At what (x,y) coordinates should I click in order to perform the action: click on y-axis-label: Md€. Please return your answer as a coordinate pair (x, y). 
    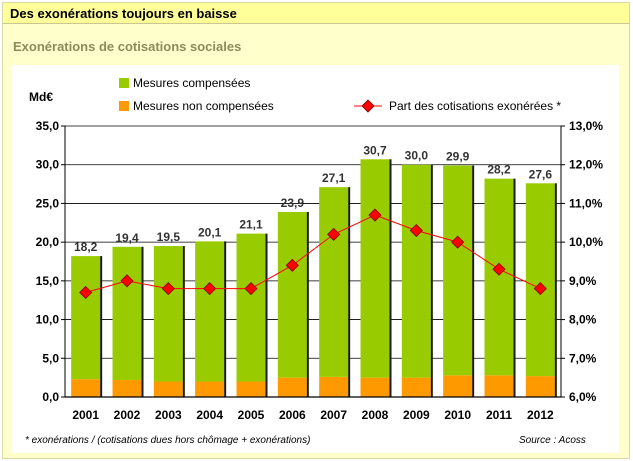
    Looking at the image, I should click on (41, 97).